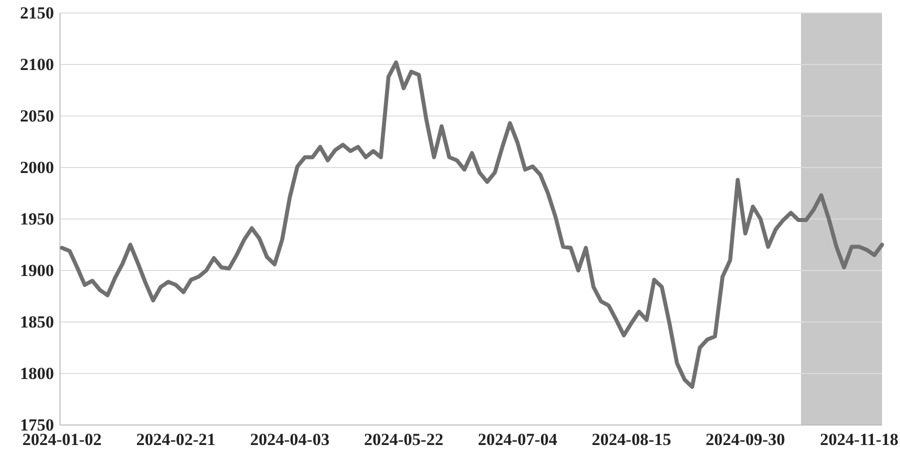 The image size is (900, 464). Describe the element at coordinates (404, 440) in the screenshot. I see `x-tick-label: 2024-05-22` at that location.